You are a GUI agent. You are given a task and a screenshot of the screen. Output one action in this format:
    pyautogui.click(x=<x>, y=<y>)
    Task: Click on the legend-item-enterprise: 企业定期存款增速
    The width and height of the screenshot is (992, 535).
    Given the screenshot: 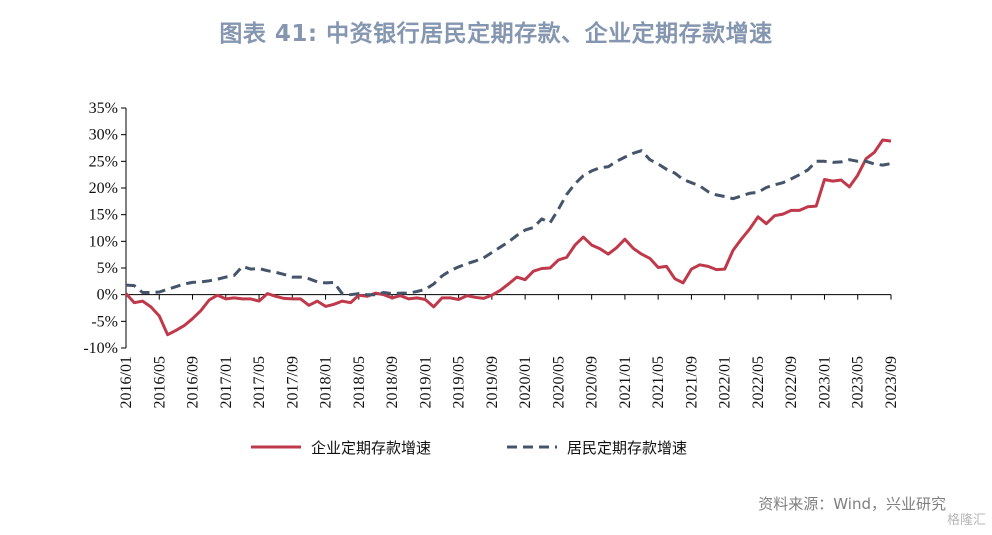 What is the action you would take?
    pyautogui.click(x=341, y=448)
    